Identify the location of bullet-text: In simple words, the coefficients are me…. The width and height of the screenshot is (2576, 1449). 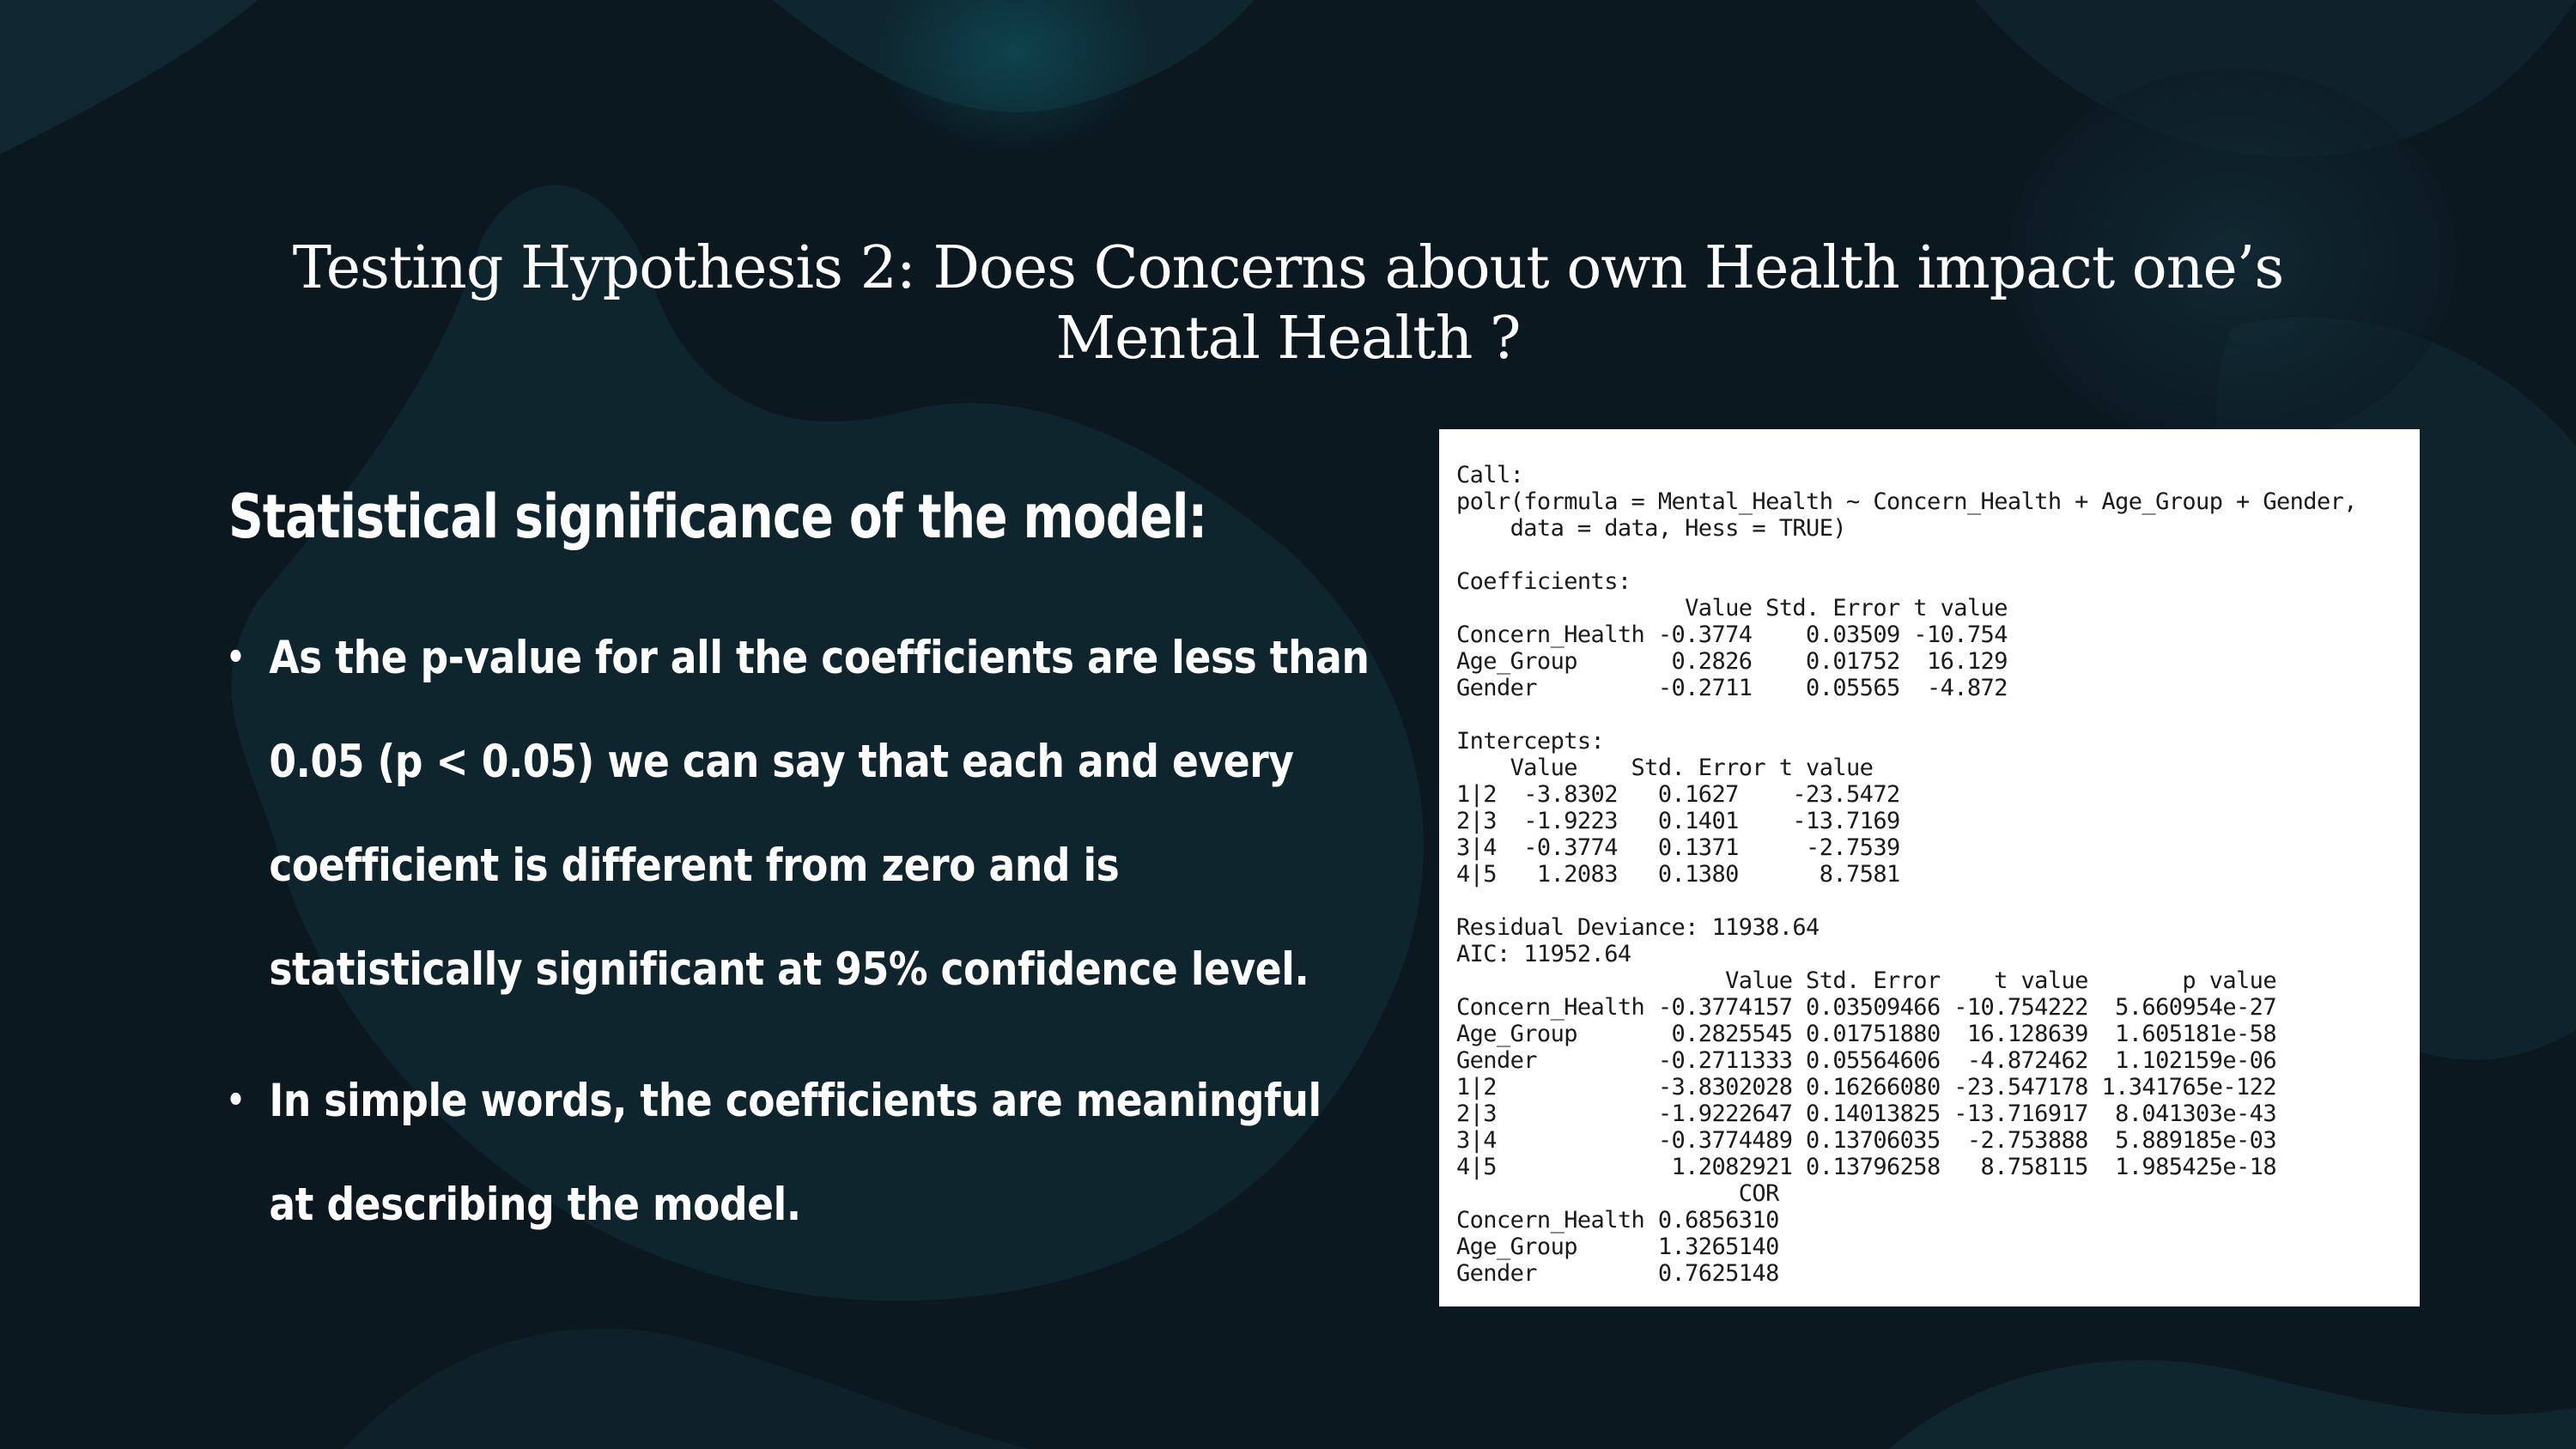
(795, 1153).